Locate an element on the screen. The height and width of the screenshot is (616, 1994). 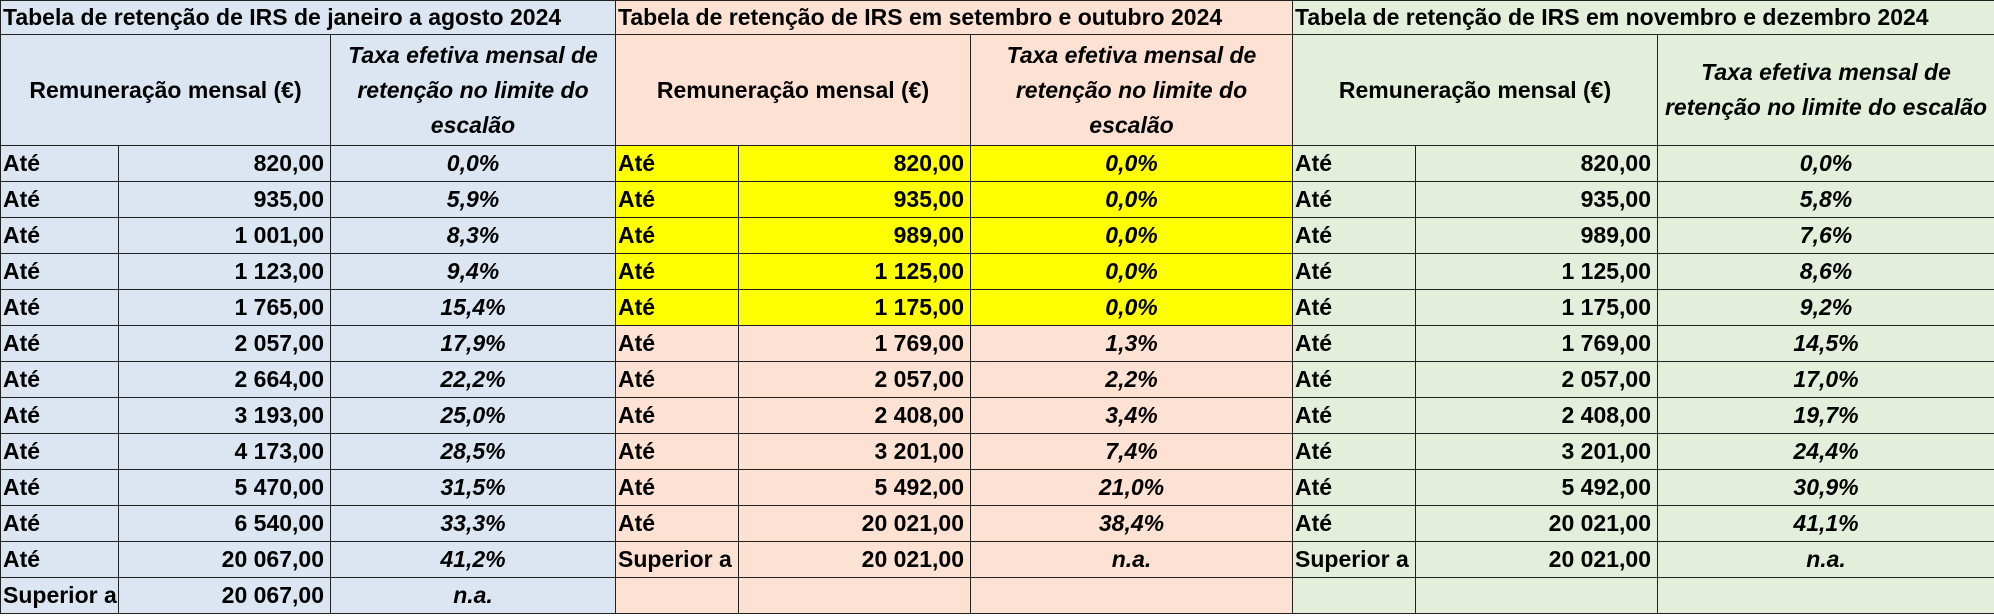
row-rate: 17,9% is located at coordinates (473, 343).